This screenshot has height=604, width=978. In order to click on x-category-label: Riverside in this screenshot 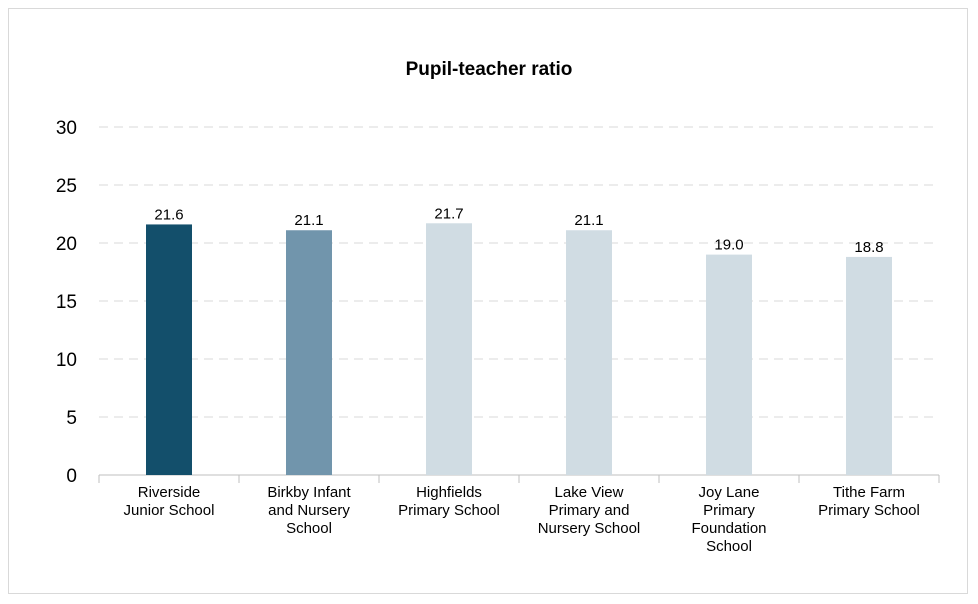, I will do `click(169, 492)`.